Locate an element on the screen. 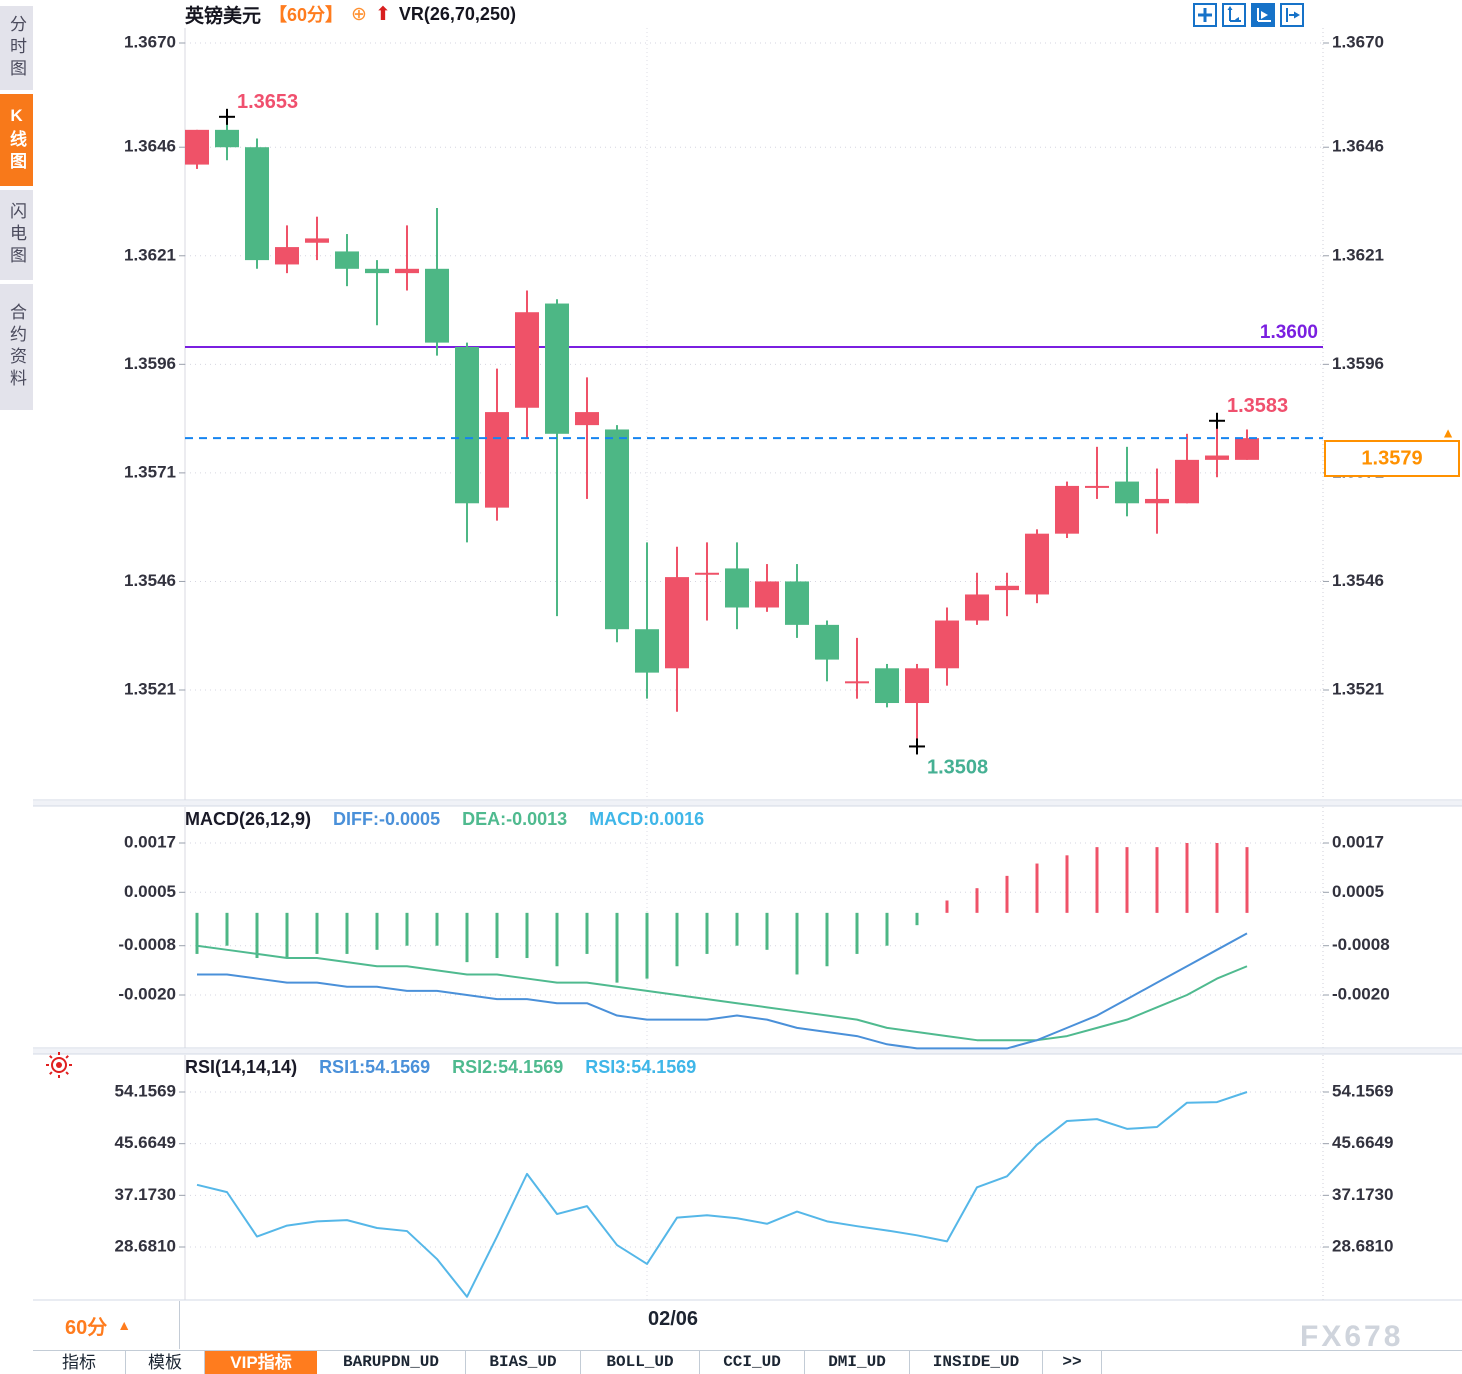 The image size is (1462, 1374). tab-templates: 模板 is located at coordinates (165, 1362).